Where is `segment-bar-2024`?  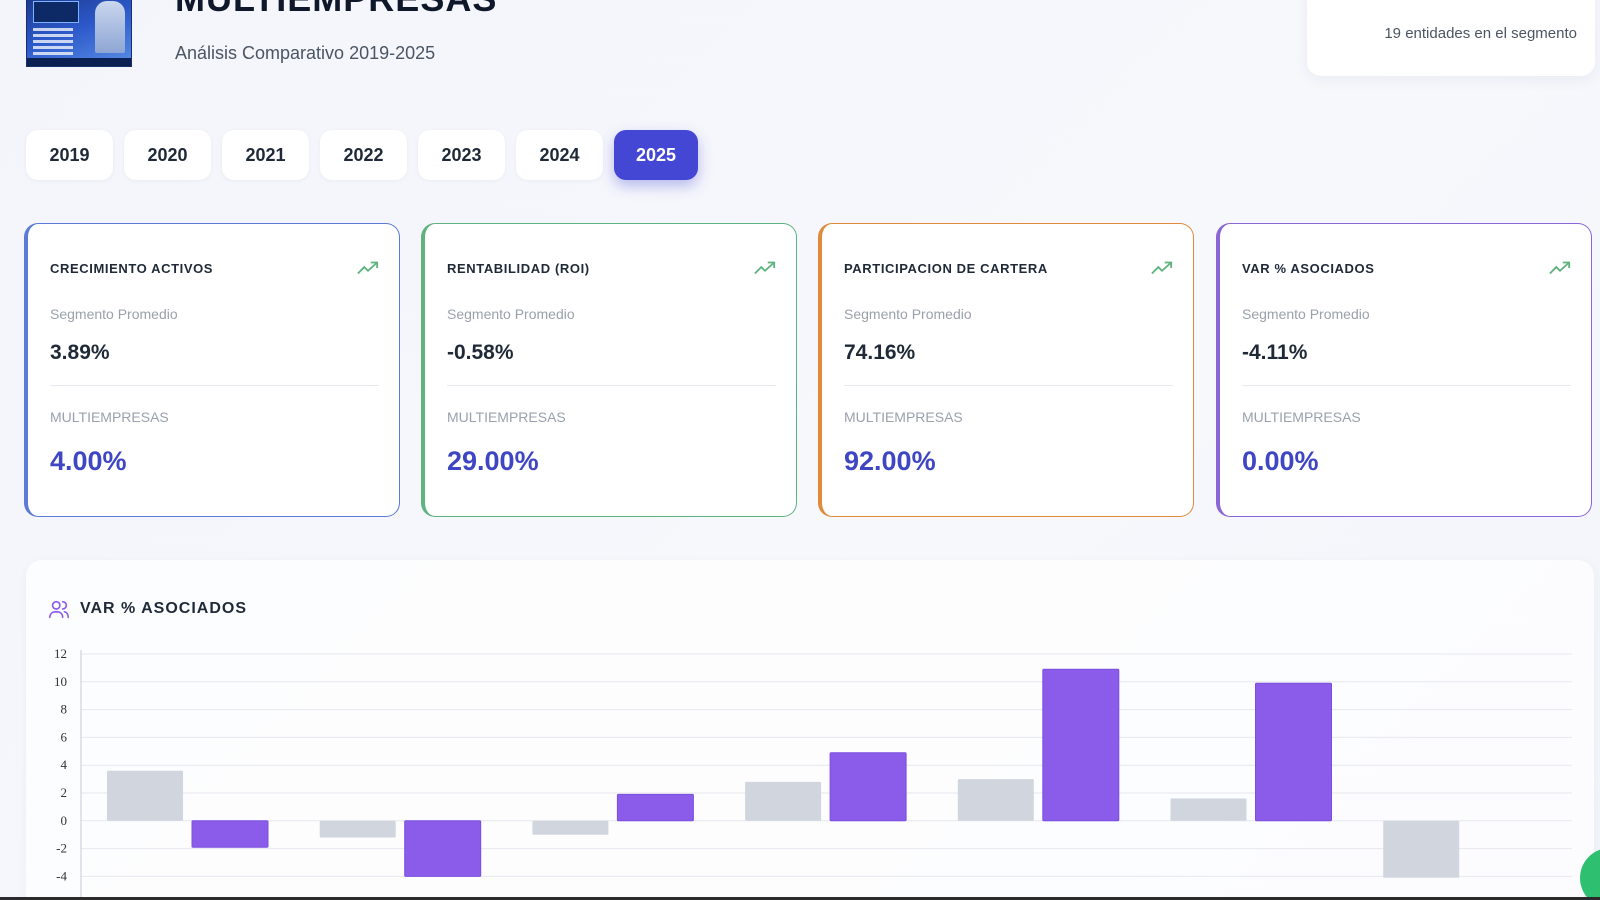
segment-bar-2024 is located at coordinates (1208, 809).